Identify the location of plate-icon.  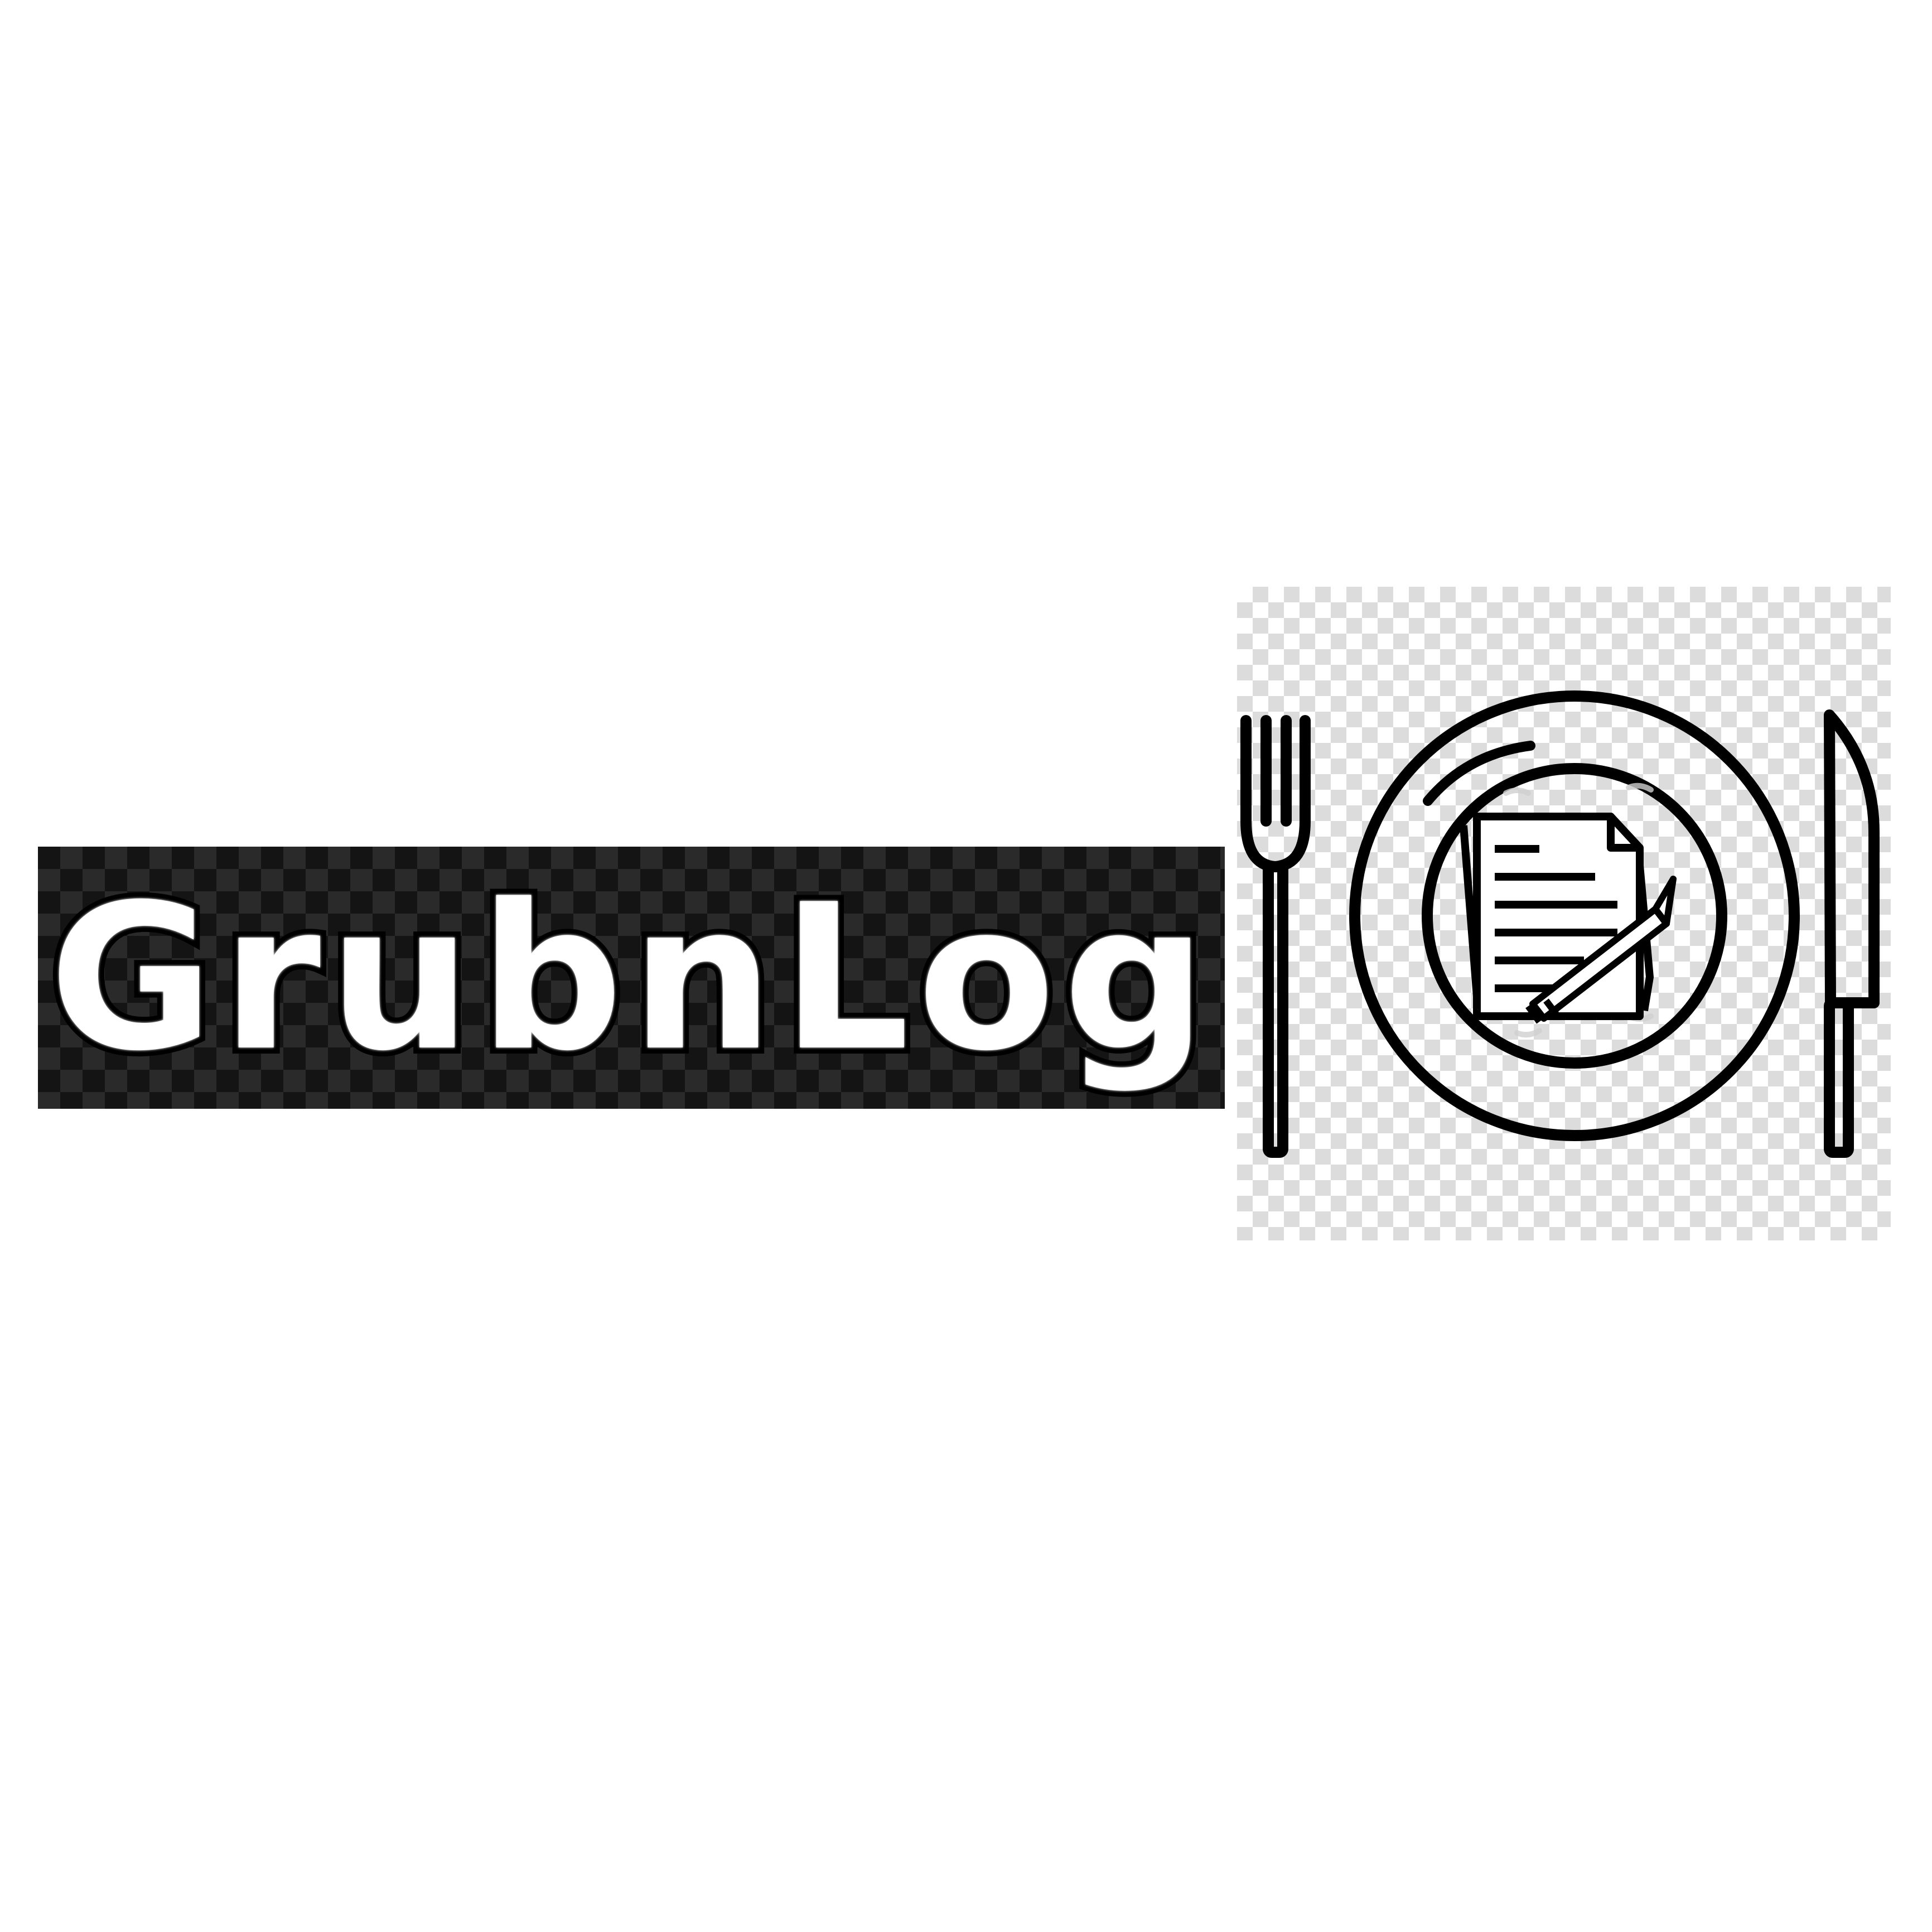
(1574, 915).